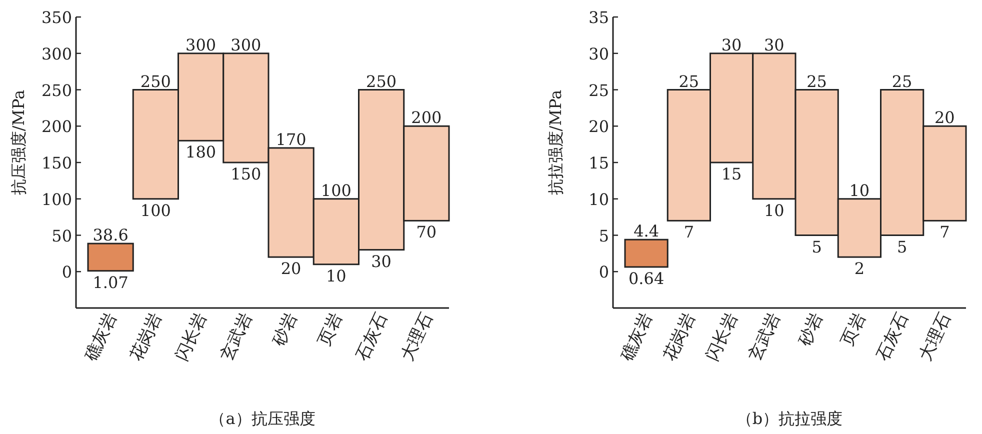 This screenshot has width=982, height=434. Describe the element at coordinates (603, 236) in the screenshot. I see `y-tick-label: 5` at that location.